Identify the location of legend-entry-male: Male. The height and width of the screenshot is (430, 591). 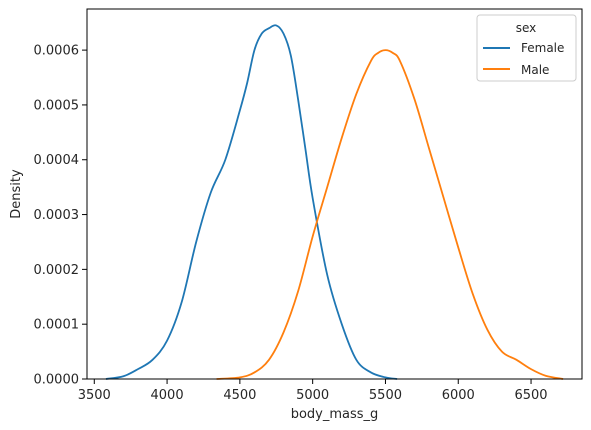
(535, 70).